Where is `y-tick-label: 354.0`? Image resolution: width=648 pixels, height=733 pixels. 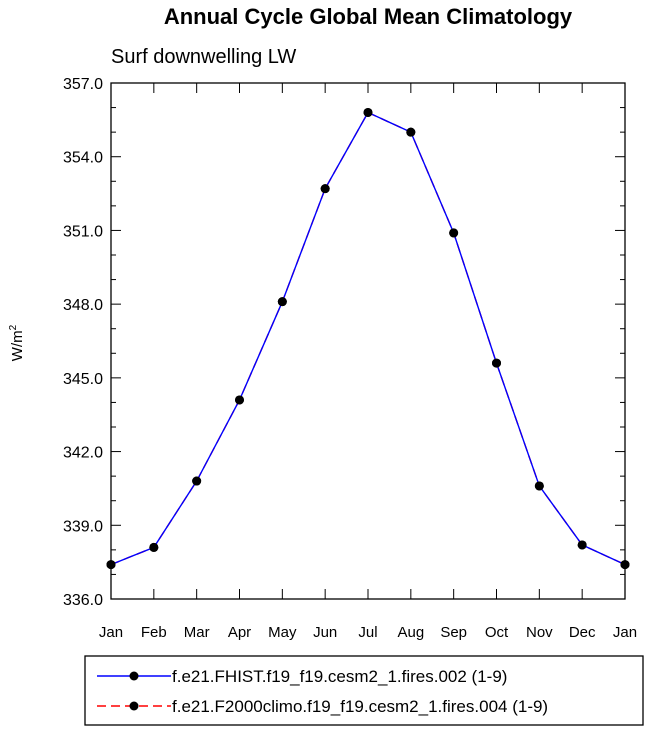
y-tick-label: 354.0 is located at coordinates (83, 158).